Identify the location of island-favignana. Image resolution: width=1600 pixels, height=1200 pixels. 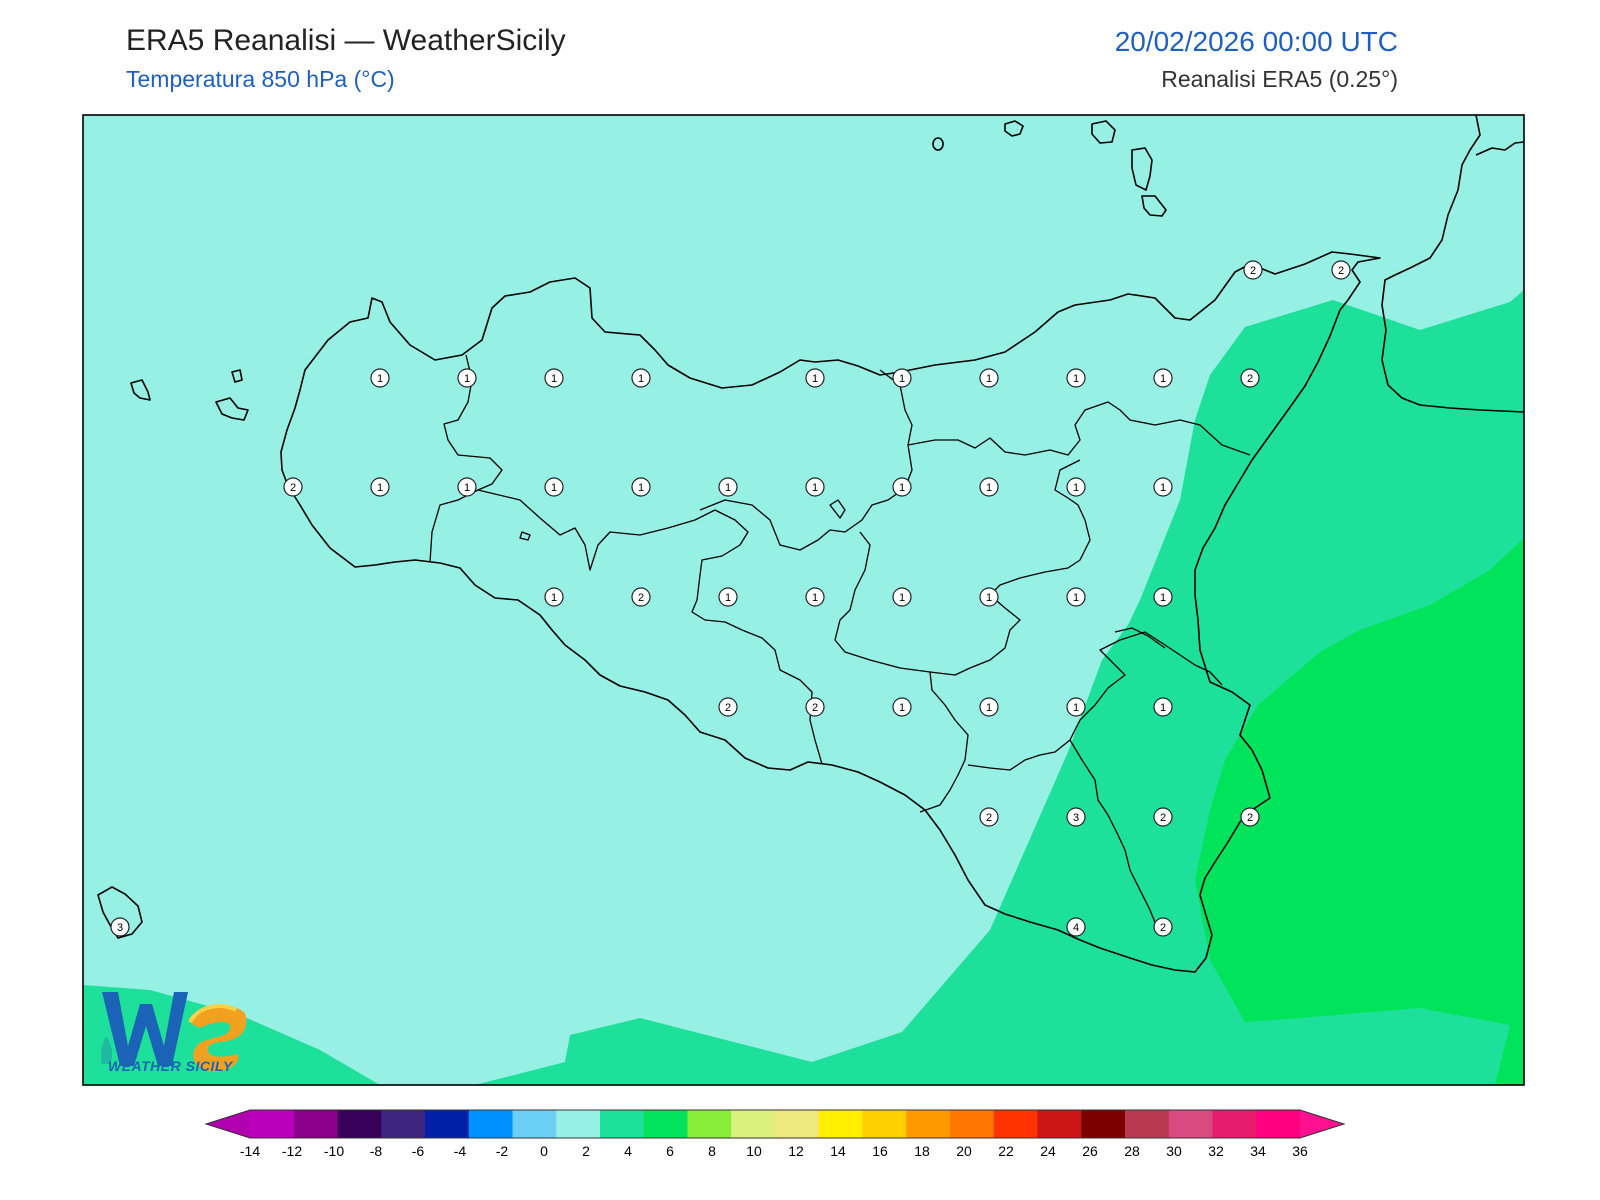
(232, 409).